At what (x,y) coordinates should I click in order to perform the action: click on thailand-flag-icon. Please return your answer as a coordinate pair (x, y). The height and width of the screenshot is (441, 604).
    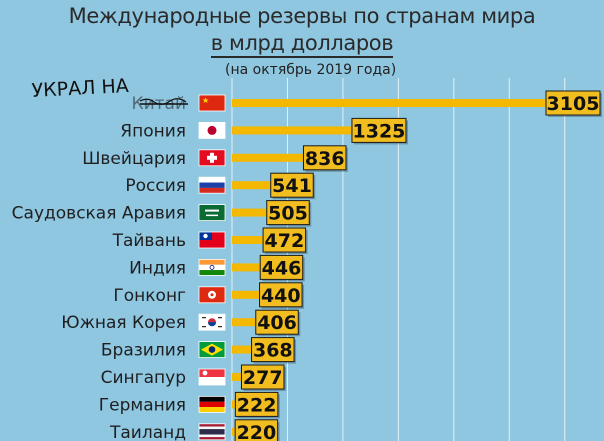
    Looking at the image, I should click on (212, 432).